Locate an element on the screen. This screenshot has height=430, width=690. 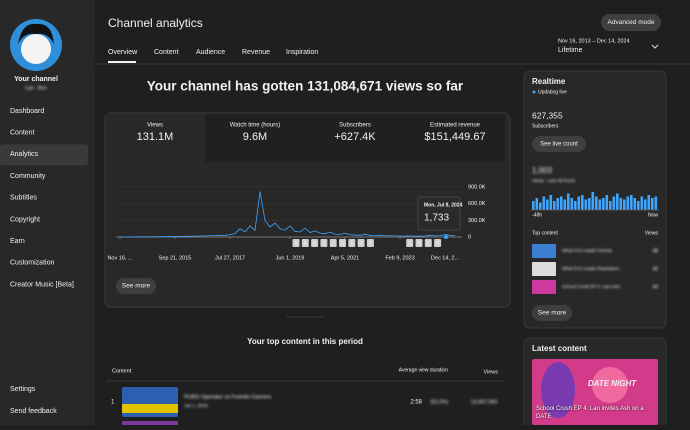
tab: Content is located at coordinates (166, 52).